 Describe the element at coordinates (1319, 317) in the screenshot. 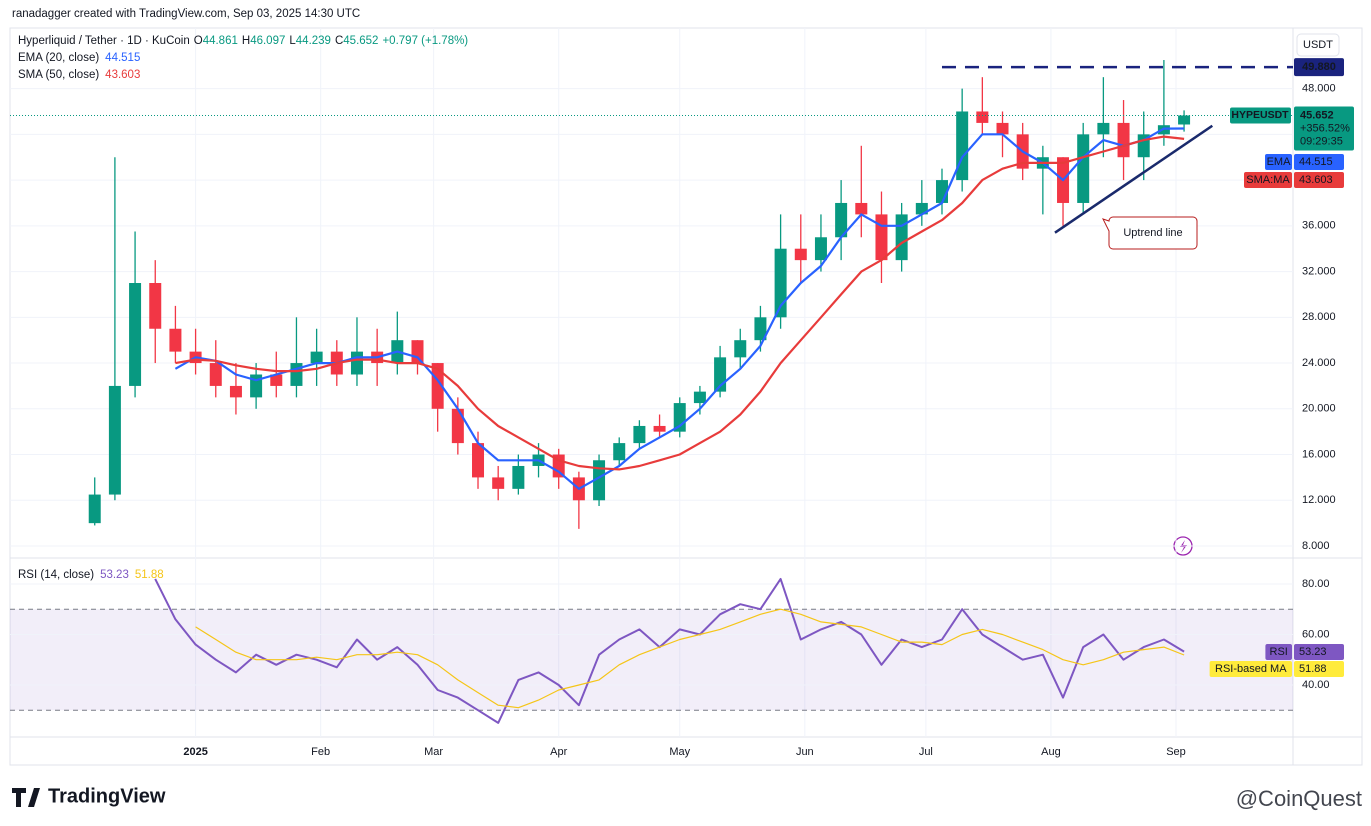

I see `y-tick-label: 28.000` at that location.